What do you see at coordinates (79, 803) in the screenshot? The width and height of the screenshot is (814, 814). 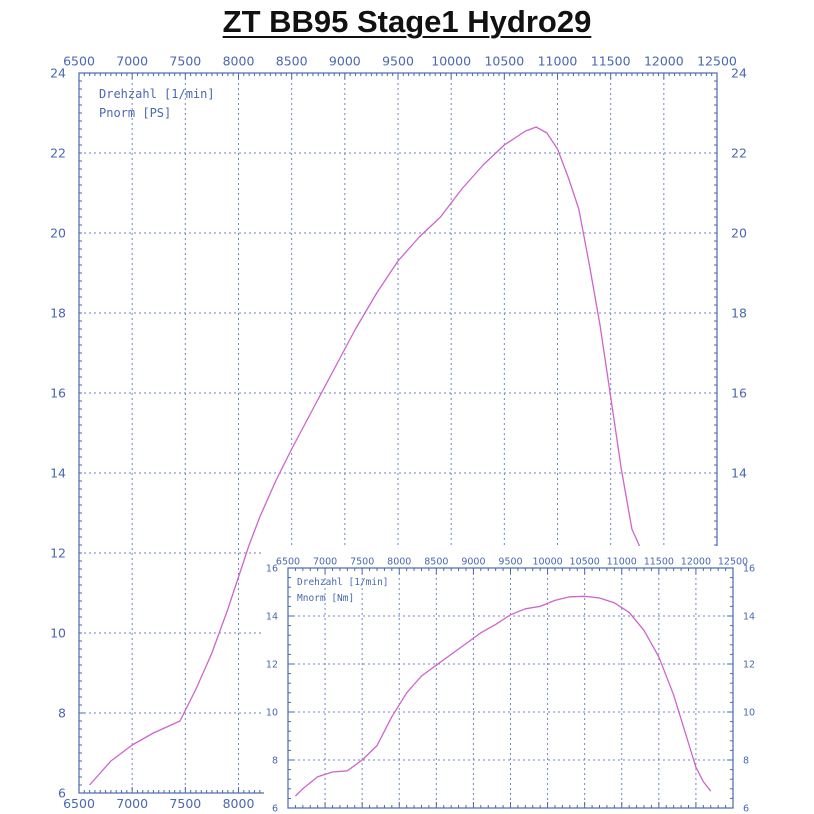 I see `x-tick-label-bottom: 6500` at bounding box center [79, 803].